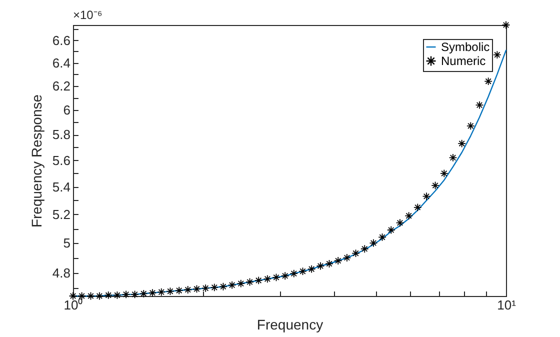  What do you see at coordinates (61, 272) in the screenshot?
I see `y-tick-label: 4.8` at bounding box center [61, 272].